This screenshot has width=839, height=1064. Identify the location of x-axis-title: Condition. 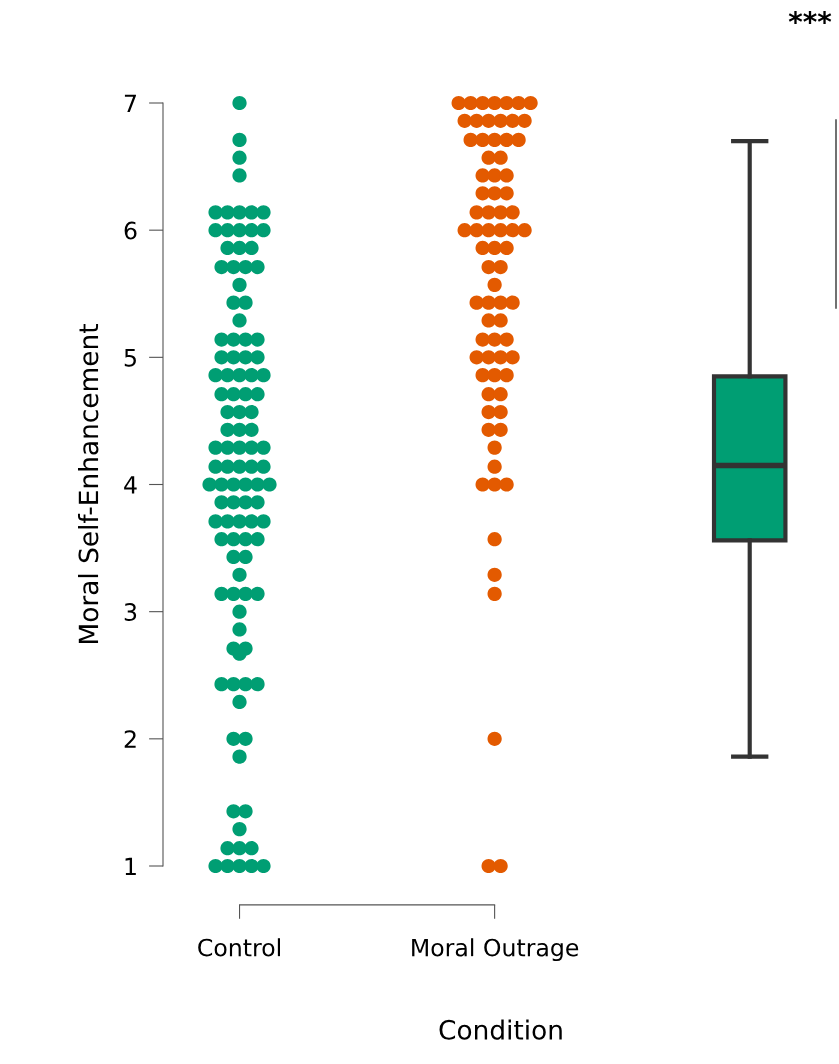
(500, 1029).